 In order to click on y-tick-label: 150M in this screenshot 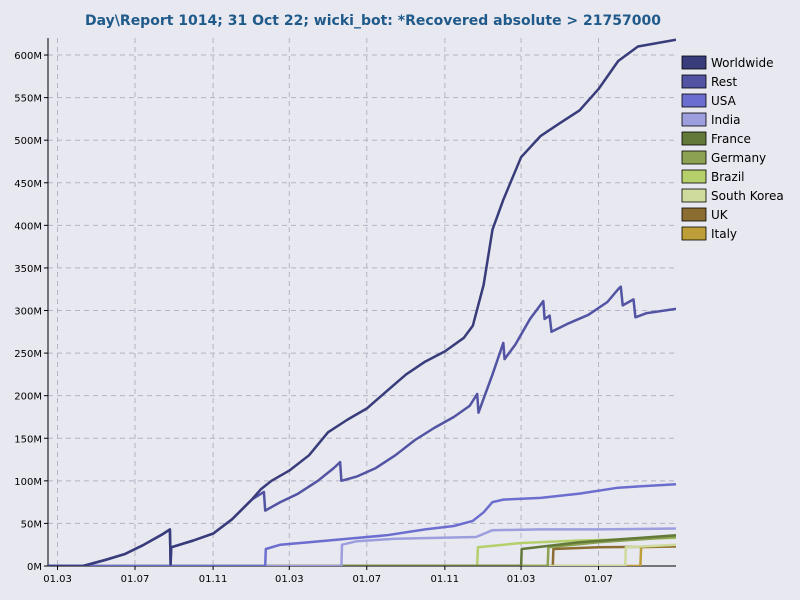, I will do `click(28, 439)`.